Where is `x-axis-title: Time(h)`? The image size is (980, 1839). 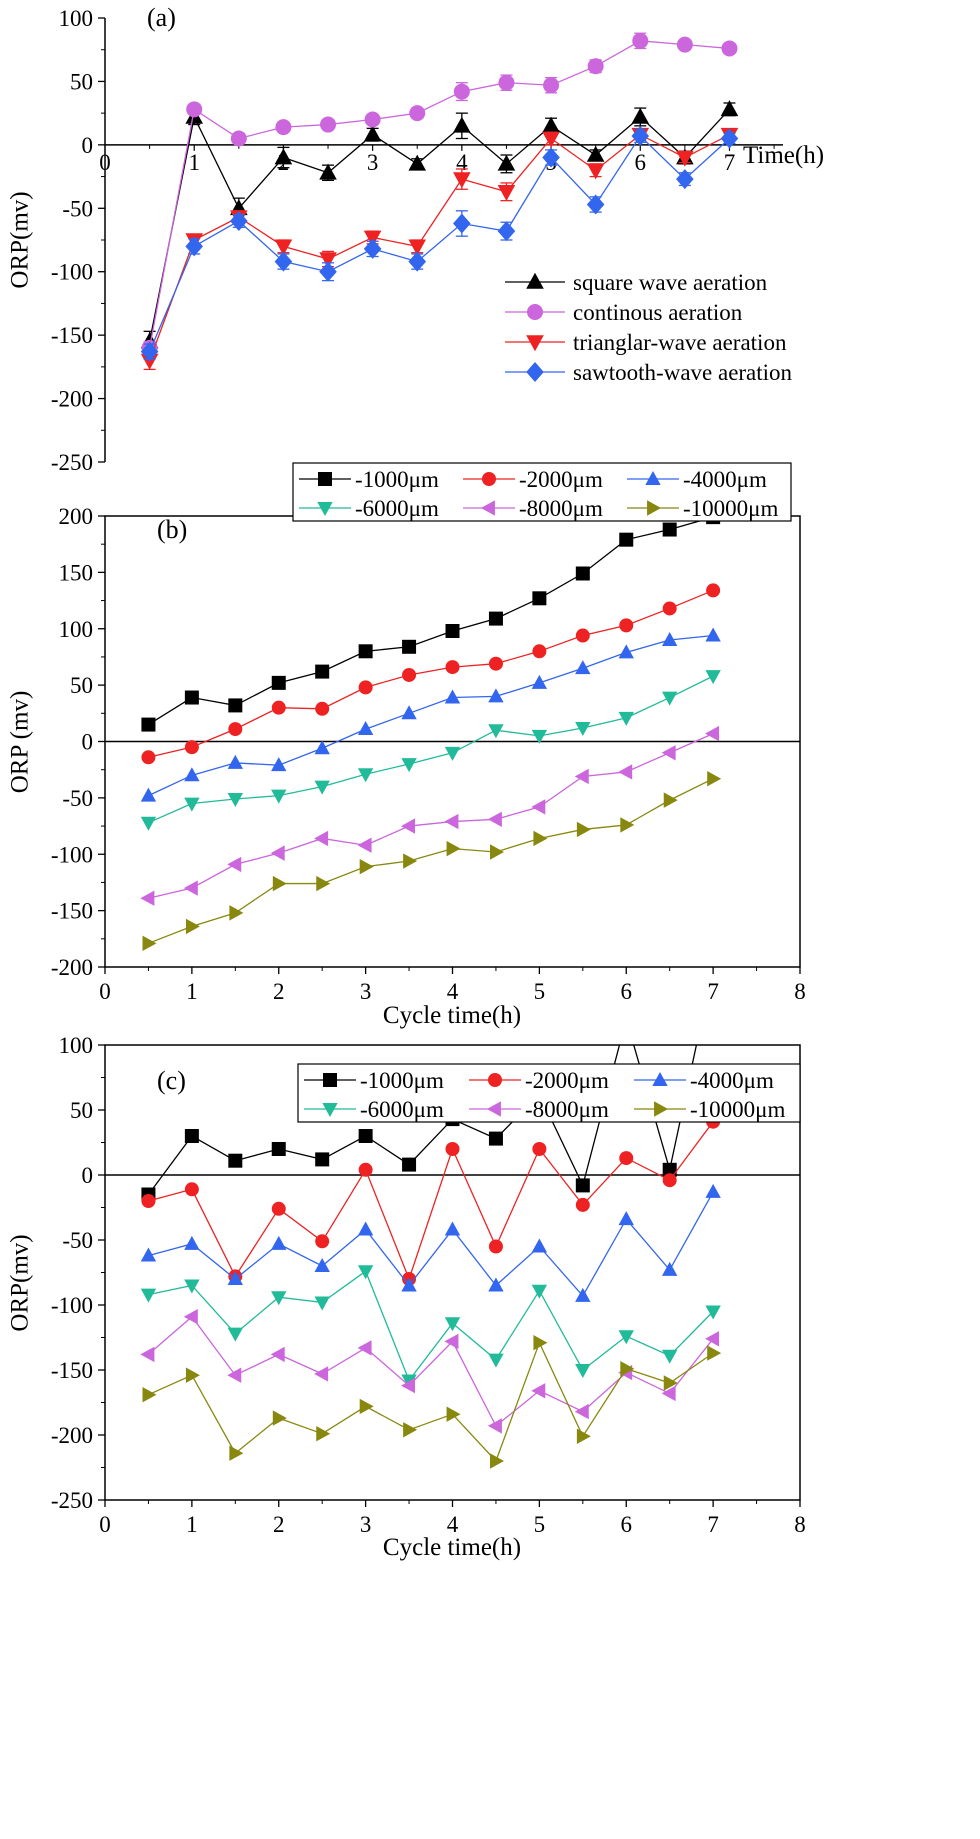 x-axis-title: Time(h) is located at coordinates (783, 155).